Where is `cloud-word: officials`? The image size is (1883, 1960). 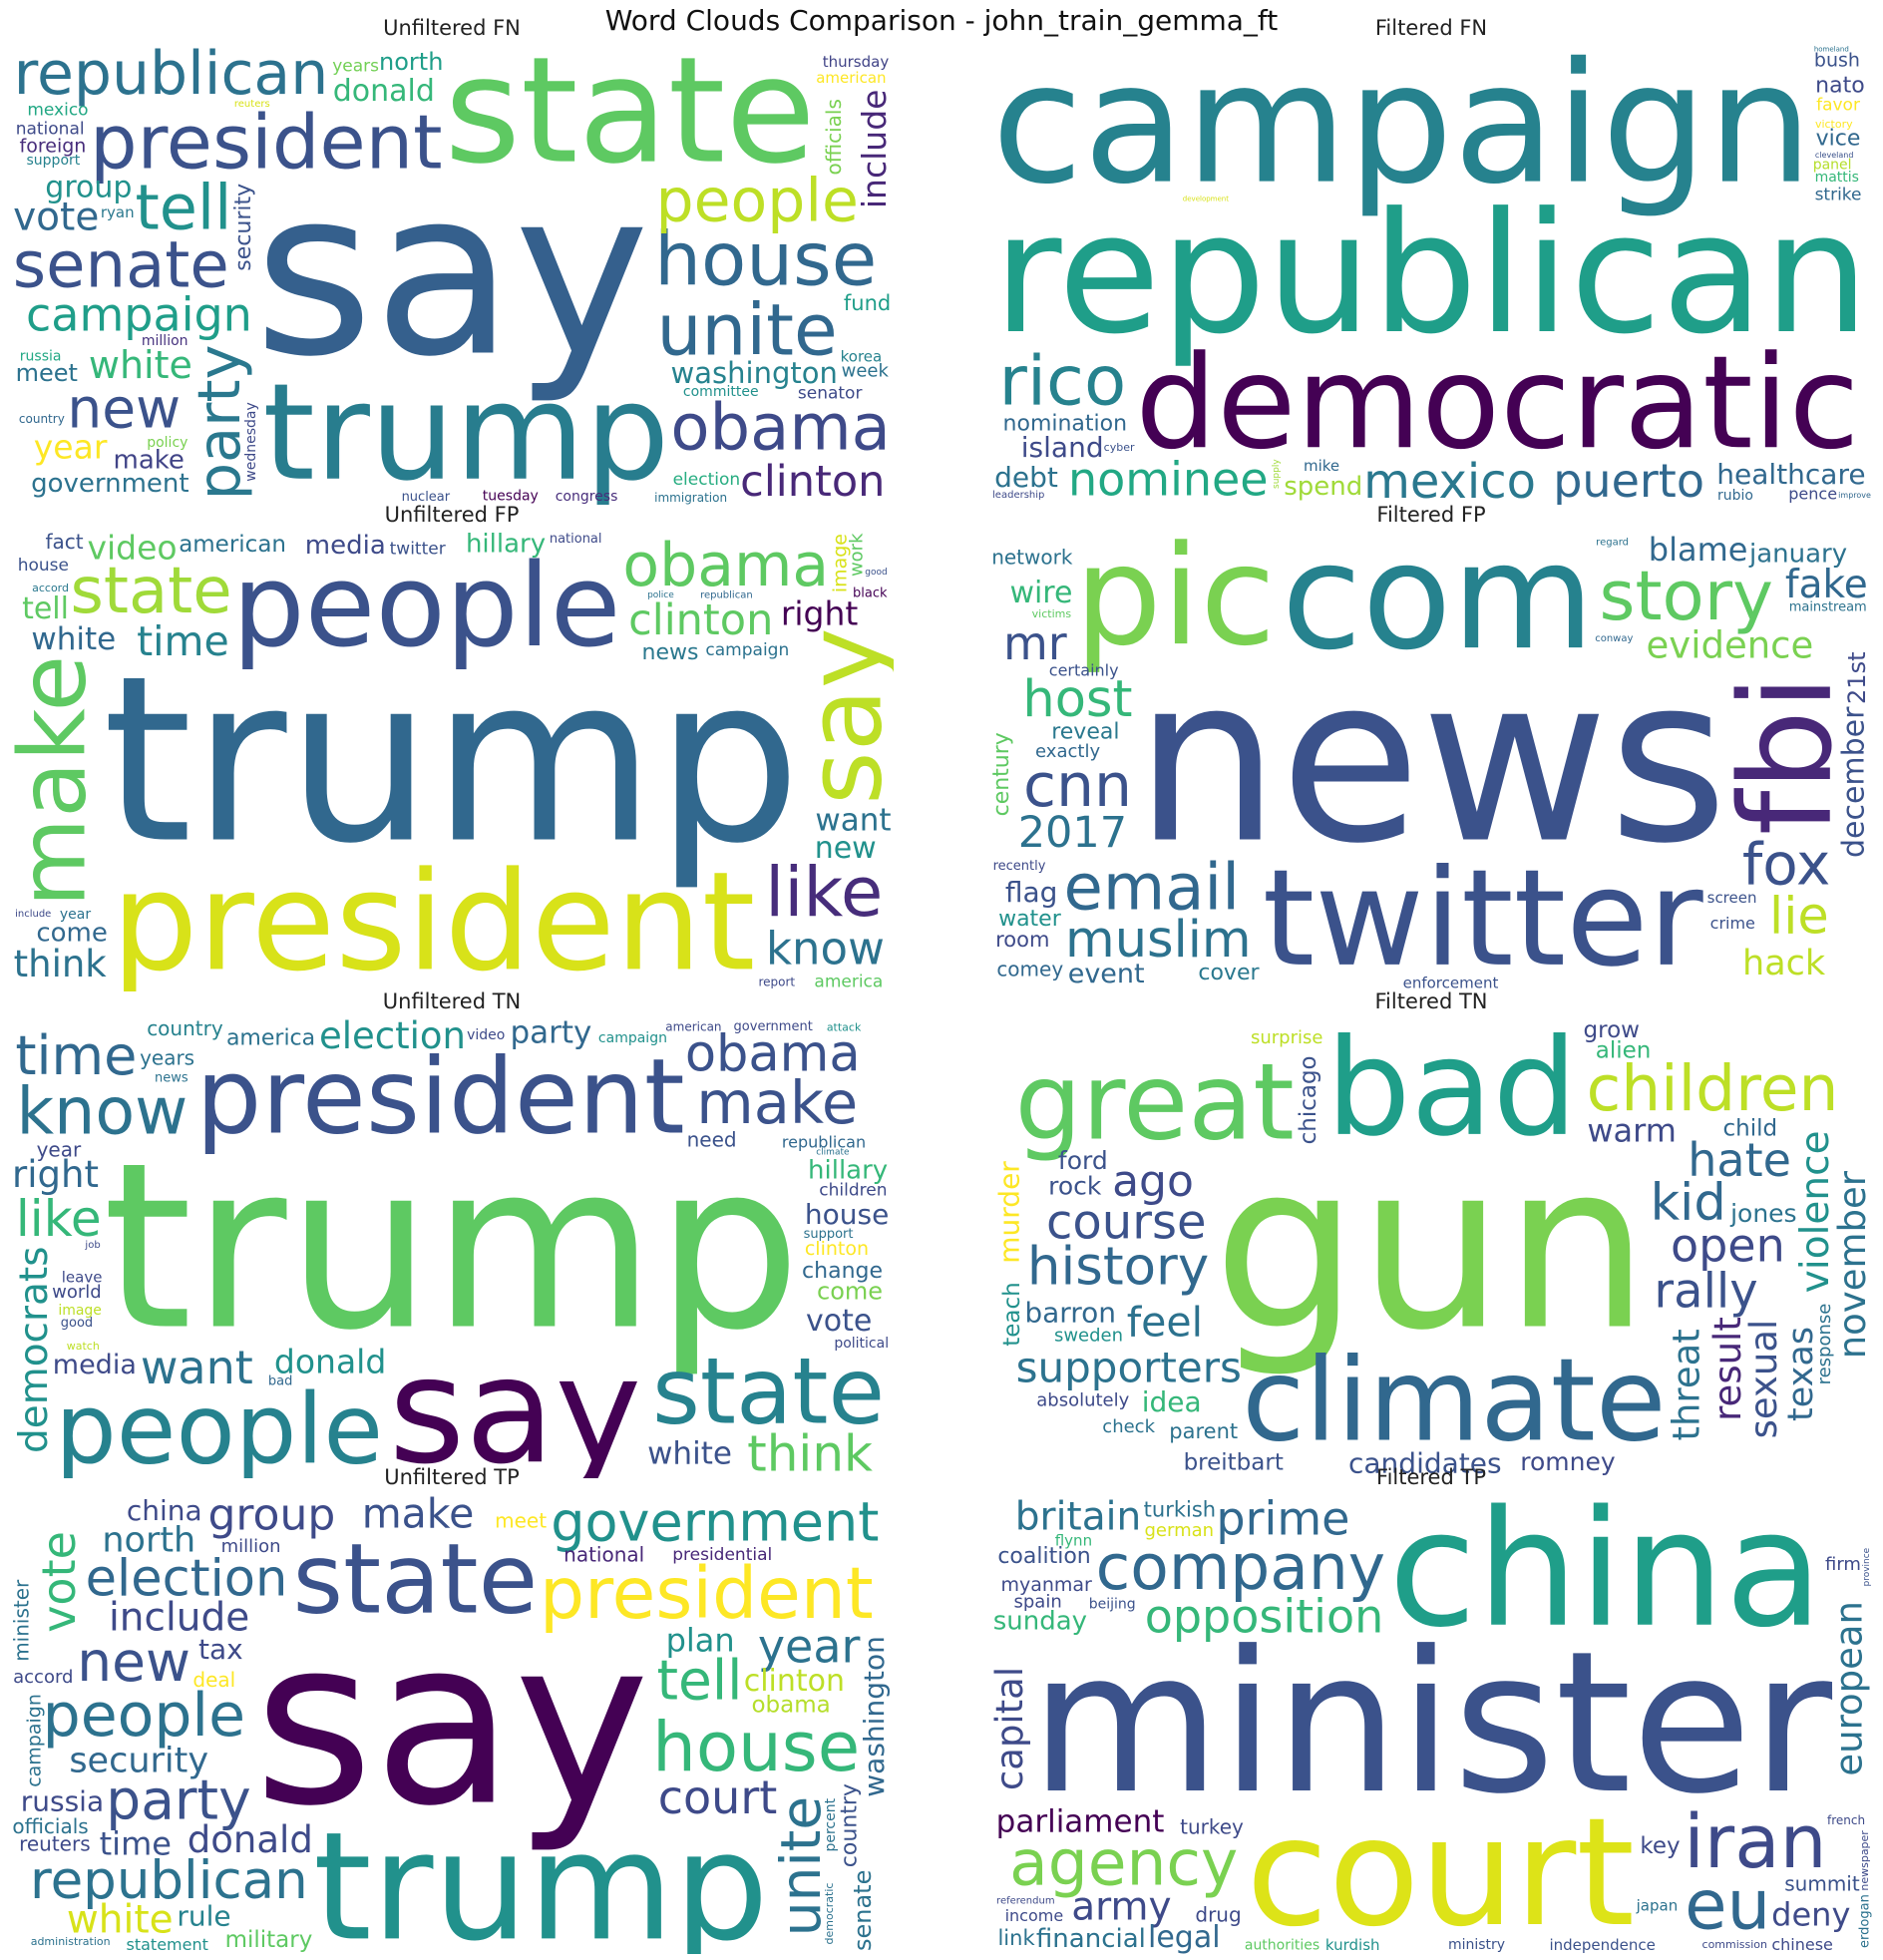
cloud-word: officials is located at coordinates (834, 137).